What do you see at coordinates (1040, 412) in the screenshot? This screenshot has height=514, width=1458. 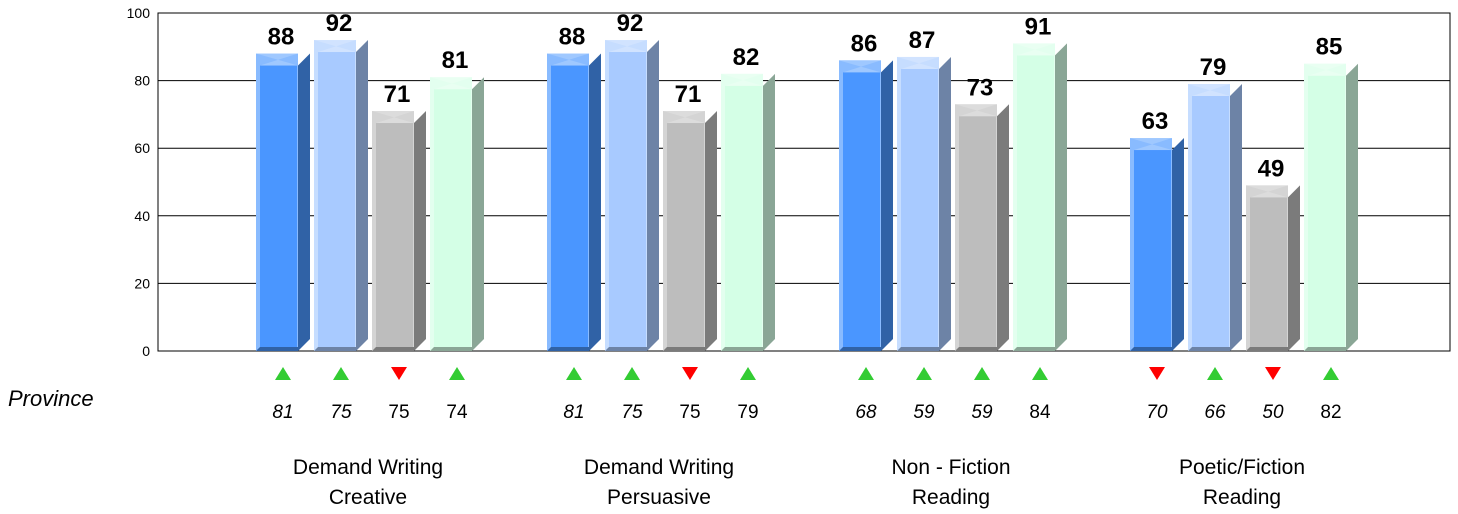 I see `province-value: 84` at bounding box center [1040, 412].